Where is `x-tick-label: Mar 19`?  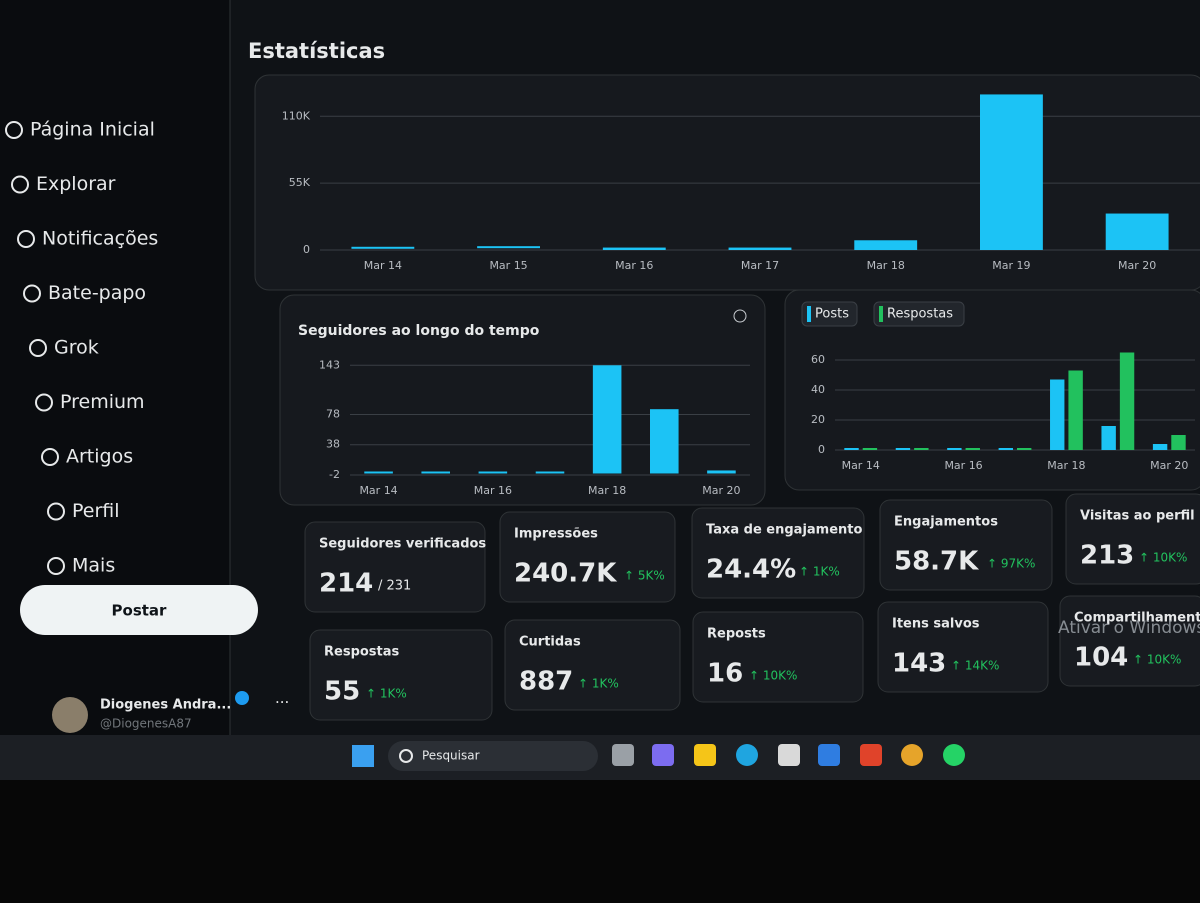 x-tick-label: Mar 19 is located at coordinates (1011, 265).